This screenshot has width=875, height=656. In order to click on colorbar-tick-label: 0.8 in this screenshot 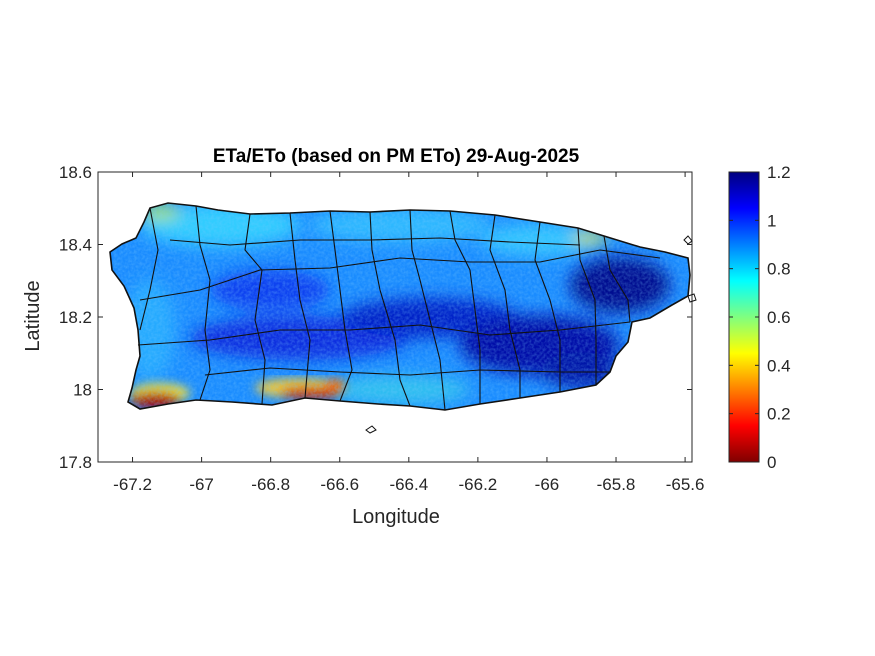, I will do `click(779, 269)`.